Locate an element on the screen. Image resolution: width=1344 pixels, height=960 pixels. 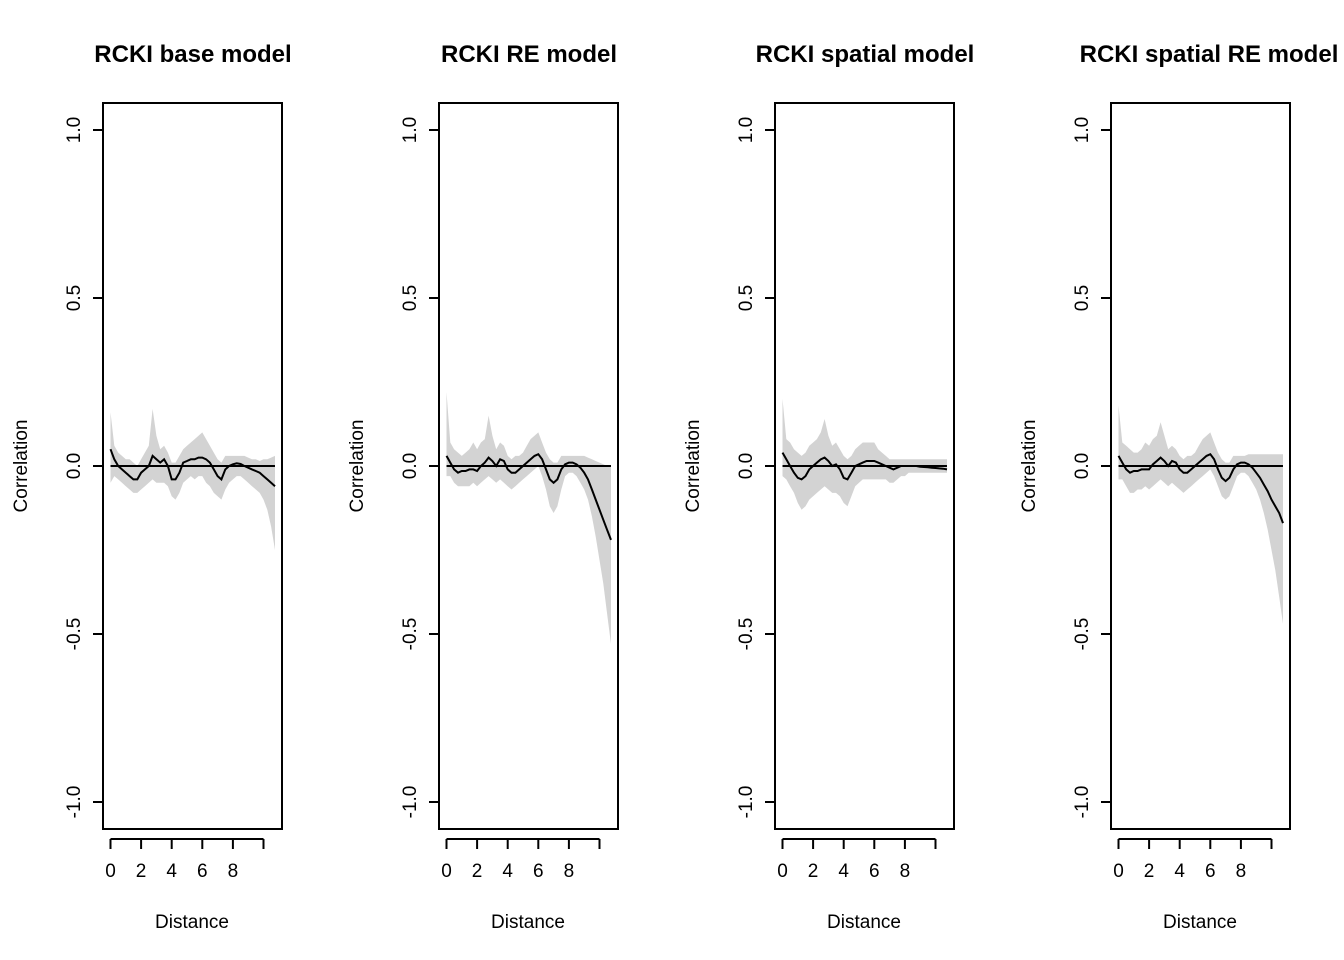
panel-title: RCKI base model is located at coordinates (192, 54).